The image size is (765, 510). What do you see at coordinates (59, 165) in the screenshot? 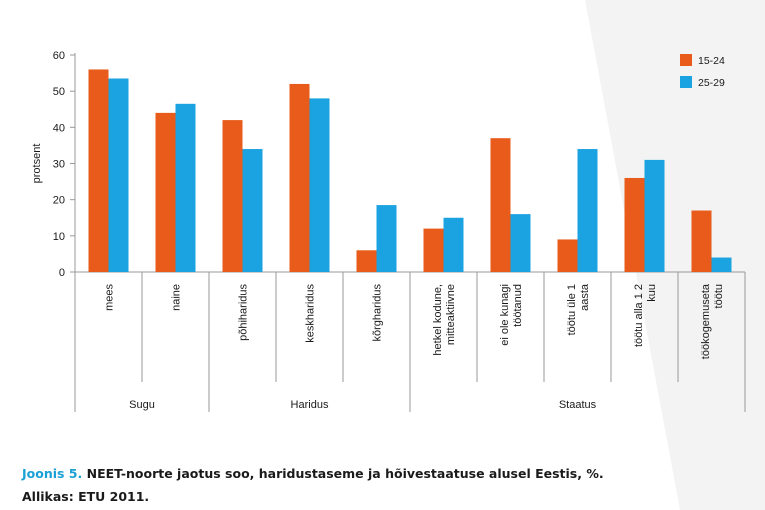
I see `y-tick-label: 30` at bounding box center [59, 165].